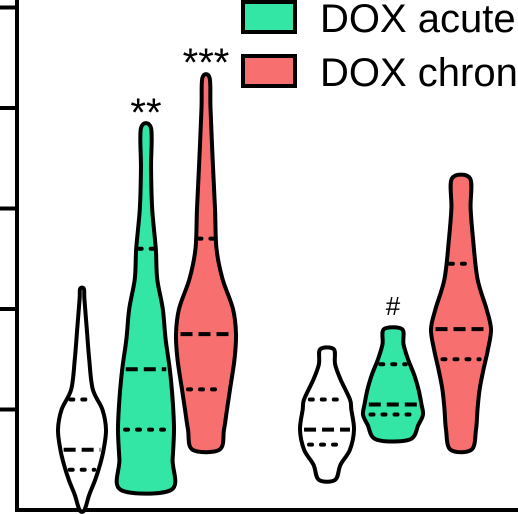  What do you see at coordinates (206, 63) in the screenshot?
I see `significance-marker: ***` at bounding box center [206, 63].